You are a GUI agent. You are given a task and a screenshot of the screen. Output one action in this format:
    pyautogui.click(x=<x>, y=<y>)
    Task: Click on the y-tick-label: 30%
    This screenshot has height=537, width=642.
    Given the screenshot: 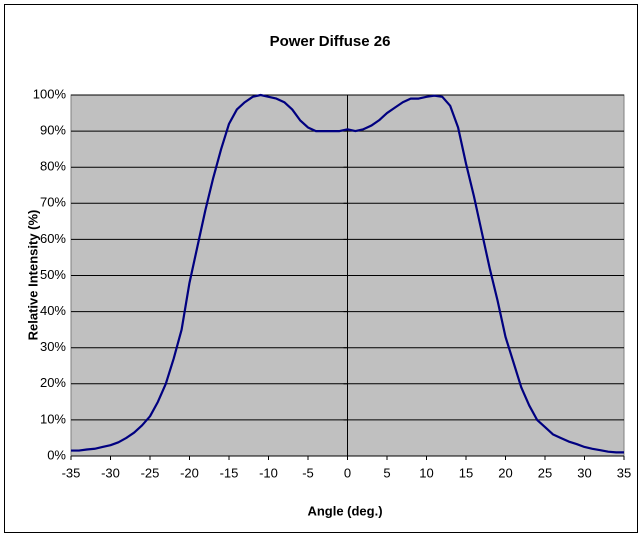 What is the action you would take?
    pyautogui.click(x=53, y=346)
    